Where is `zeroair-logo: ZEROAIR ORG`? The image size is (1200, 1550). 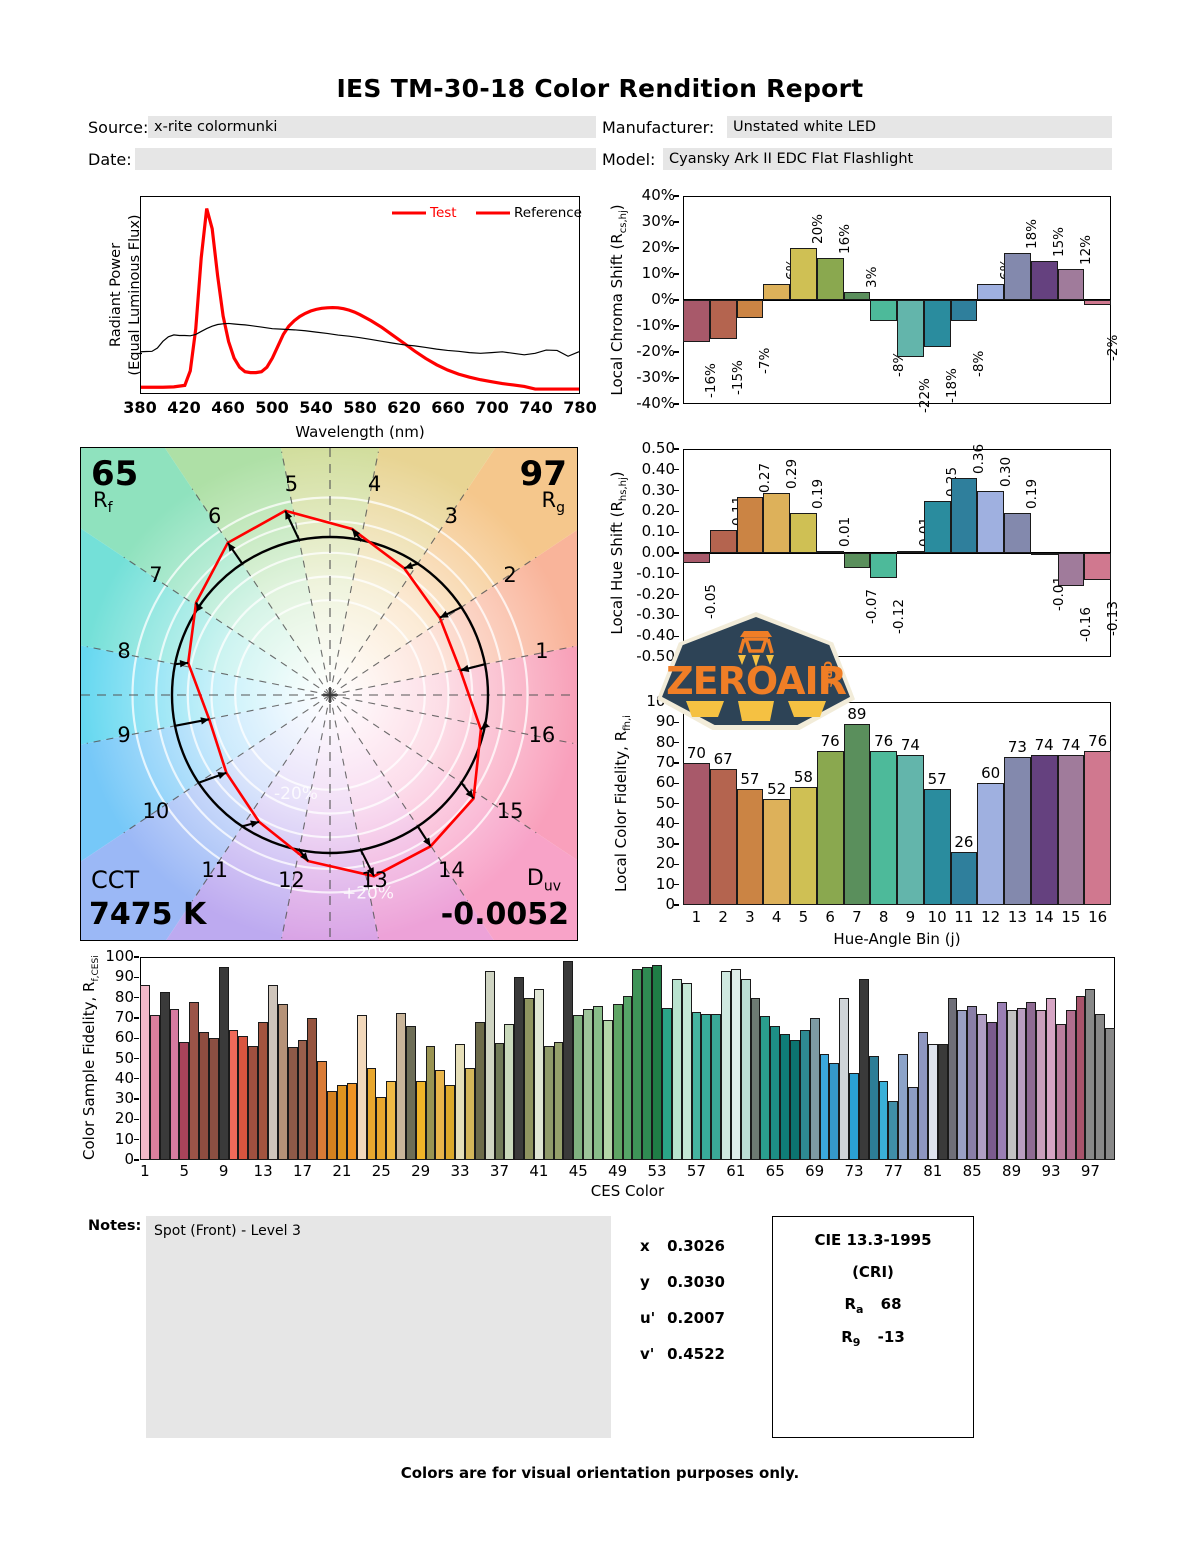 zeroair-logo: ZEROAIR ORG is located at coordinates (756, 671).